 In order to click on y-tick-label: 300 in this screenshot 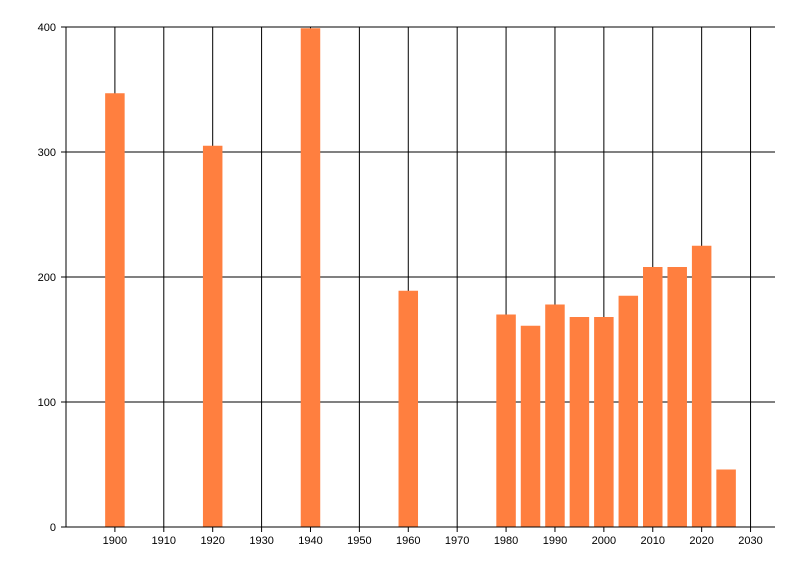, I will do `click(47, 153)`.